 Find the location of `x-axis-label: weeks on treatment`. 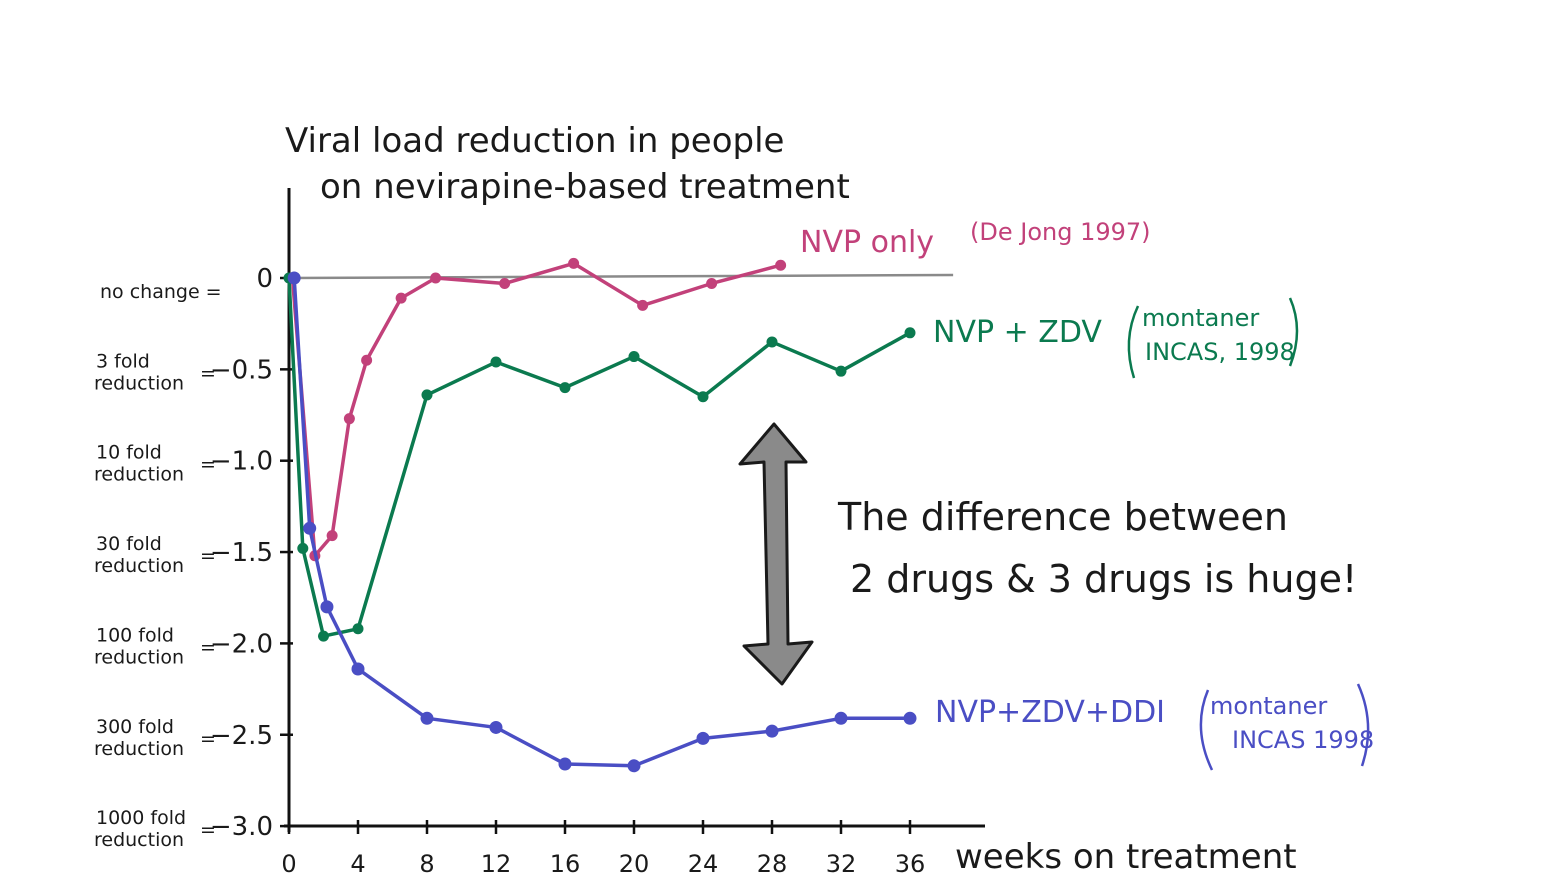

x-axis-label: weeks on treatment is located at coordinates (1126, 857).